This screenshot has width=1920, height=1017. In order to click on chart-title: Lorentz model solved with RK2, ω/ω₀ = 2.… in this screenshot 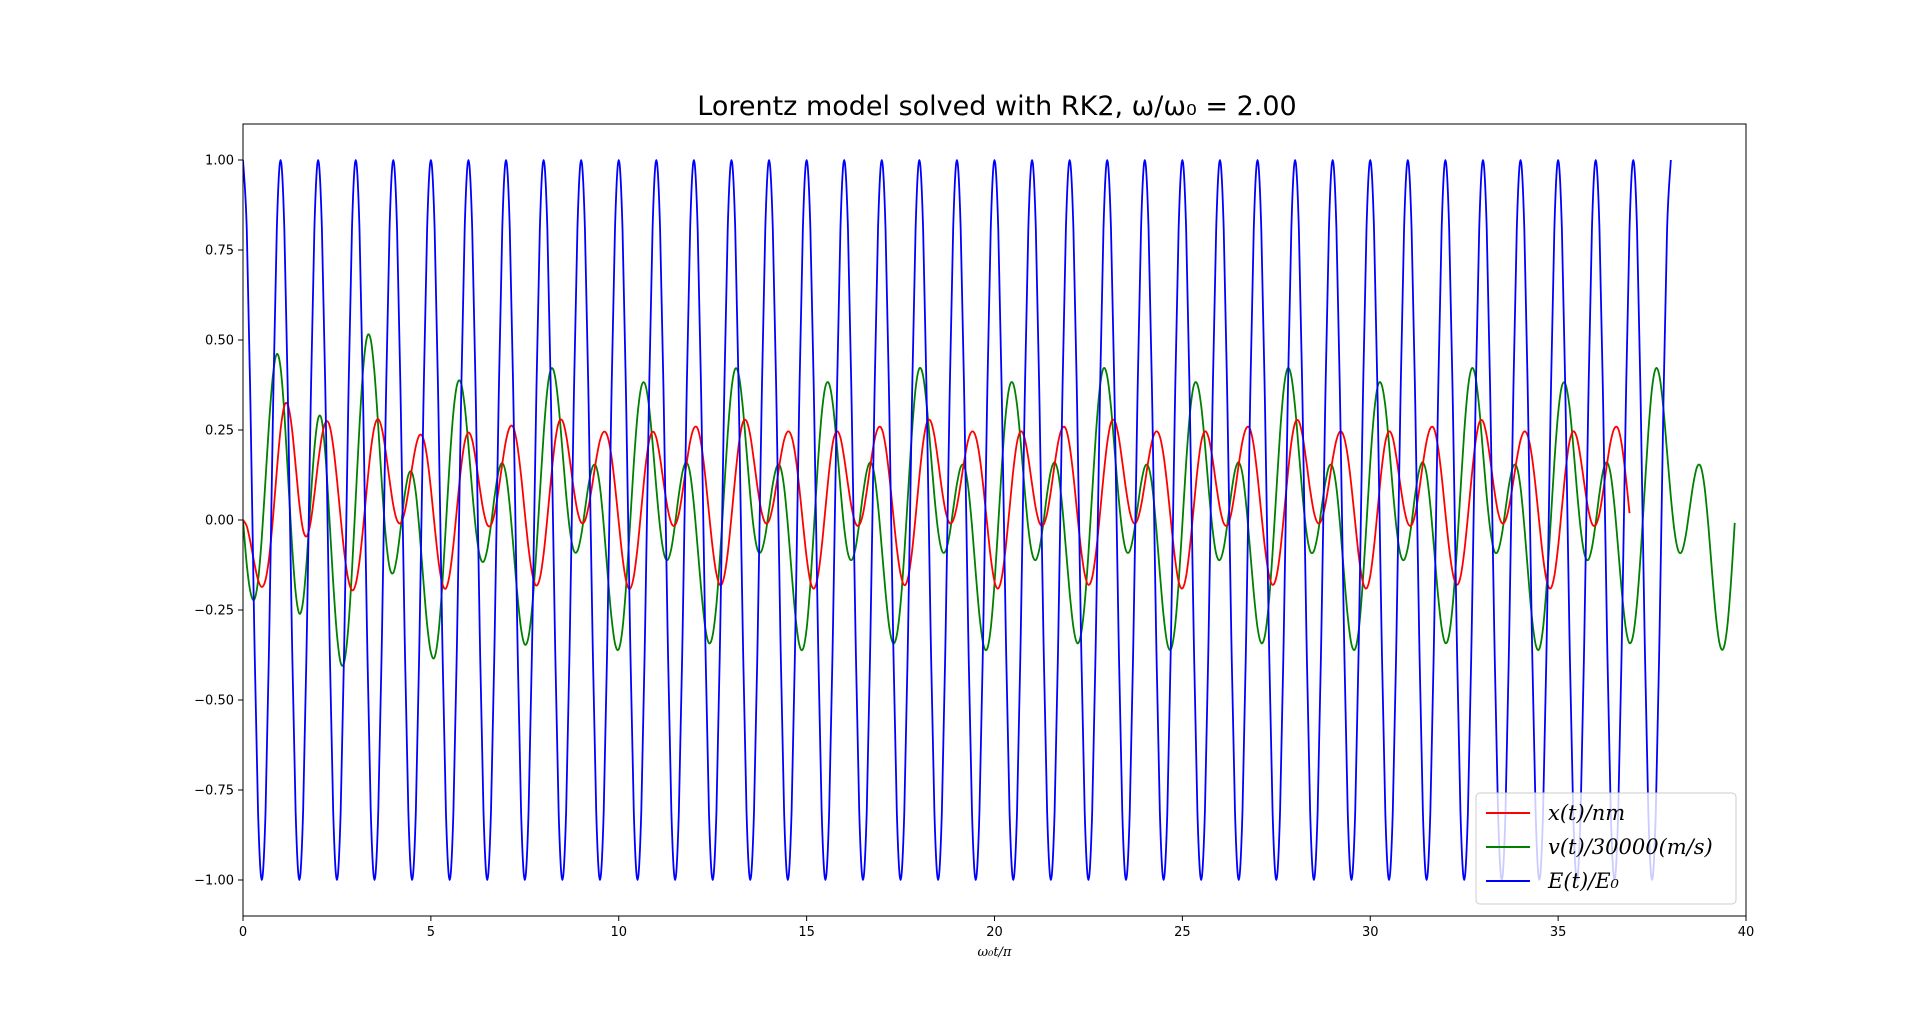, I will do `click(996, 106)`.